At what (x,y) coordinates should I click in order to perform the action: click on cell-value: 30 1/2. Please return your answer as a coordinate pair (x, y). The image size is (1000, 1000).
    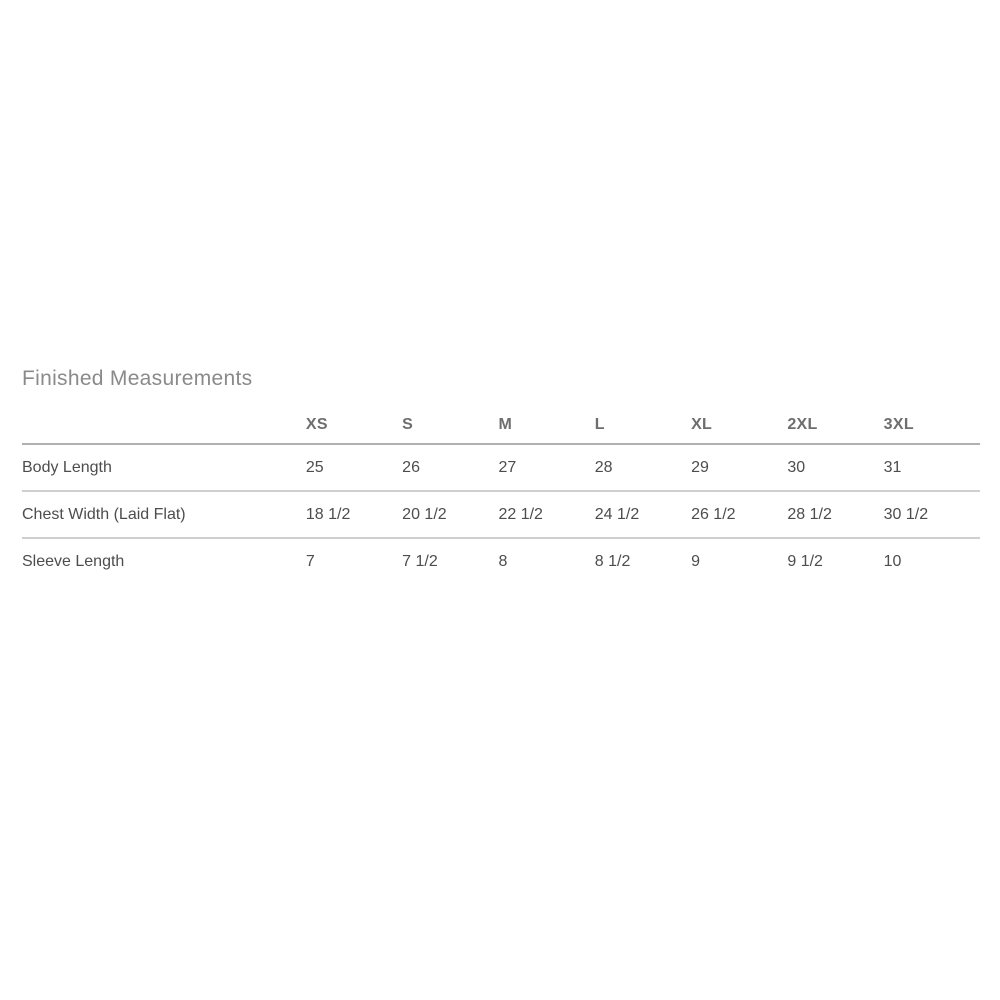
    Looking at the image, I should click on (931, 515).